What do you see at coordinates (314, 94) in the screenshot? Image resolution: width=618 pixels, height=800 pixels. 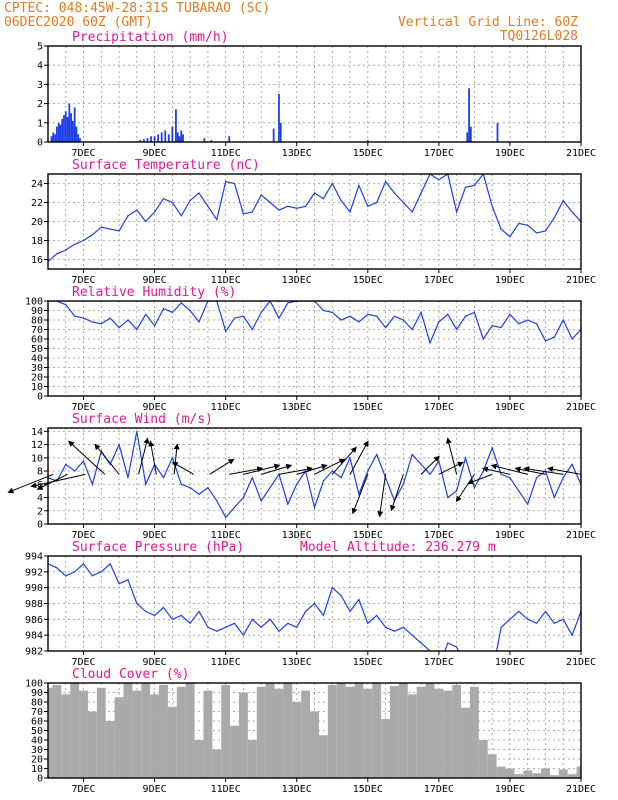 I see `precip-frame` at bounding box center [314, 94].